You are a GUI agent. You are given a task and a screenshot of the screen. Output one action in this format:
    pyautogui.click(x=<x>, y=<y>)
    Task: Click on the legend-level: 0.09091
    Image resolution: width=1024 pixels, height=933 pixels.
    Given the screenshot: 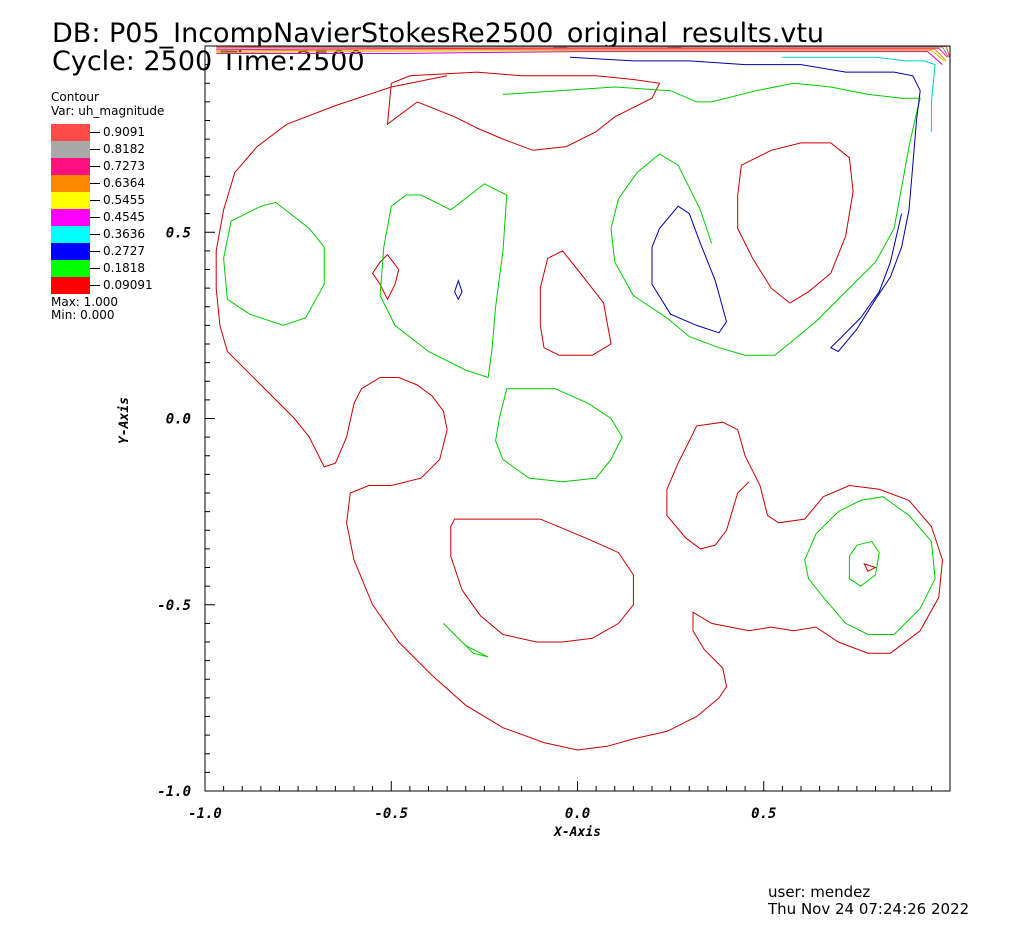 What is the action you would take?
    pyautogui.click(x=107, y=285)
    